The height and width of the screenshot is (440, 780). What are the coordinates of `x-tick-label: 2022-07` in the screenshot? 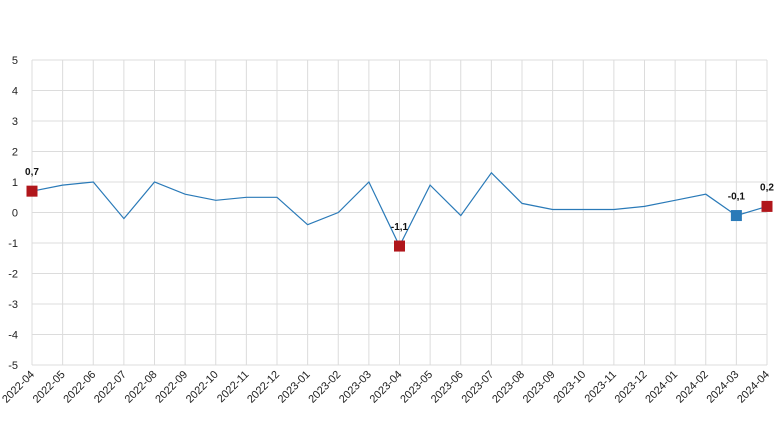 It's located at (110, 387).